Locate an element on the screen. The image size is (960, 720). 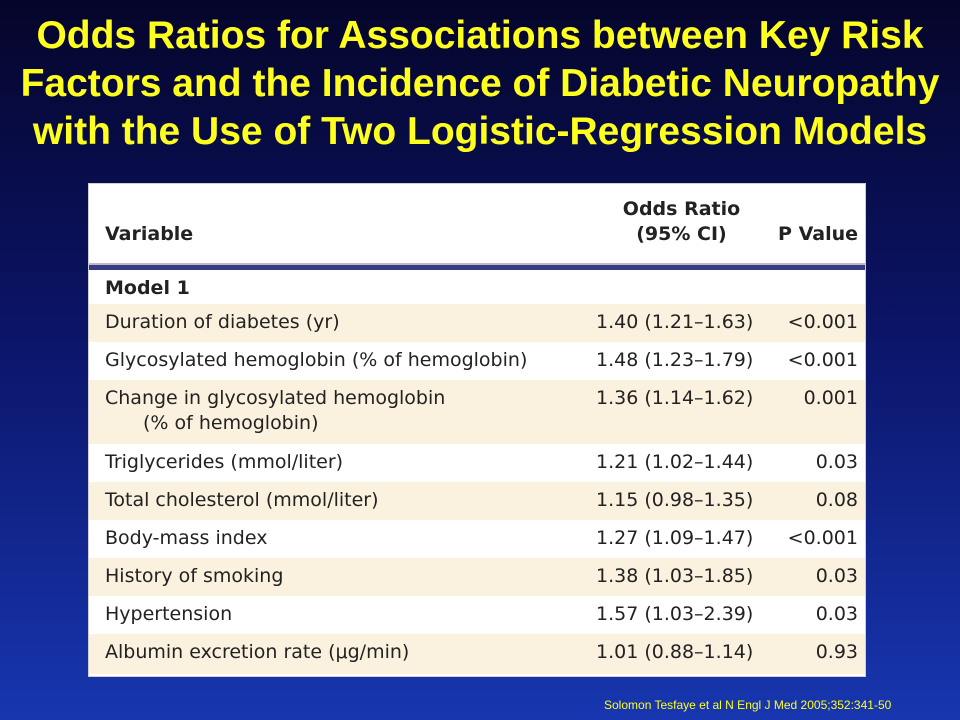
header-odds-ratio-line2: (95% CI) is located at coordinates (681, 234).